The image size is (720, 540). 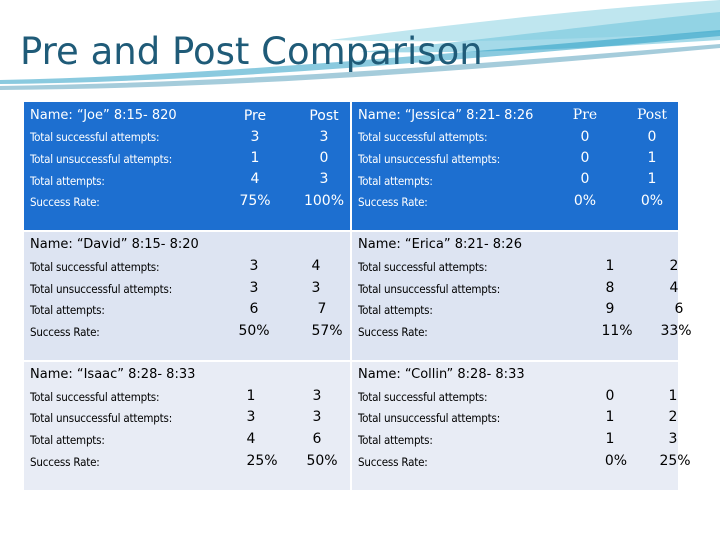 What do you see at coordinates (676, 331) in the screenshot?
I see `post-value: 33%` at bounding box center [676, 331].